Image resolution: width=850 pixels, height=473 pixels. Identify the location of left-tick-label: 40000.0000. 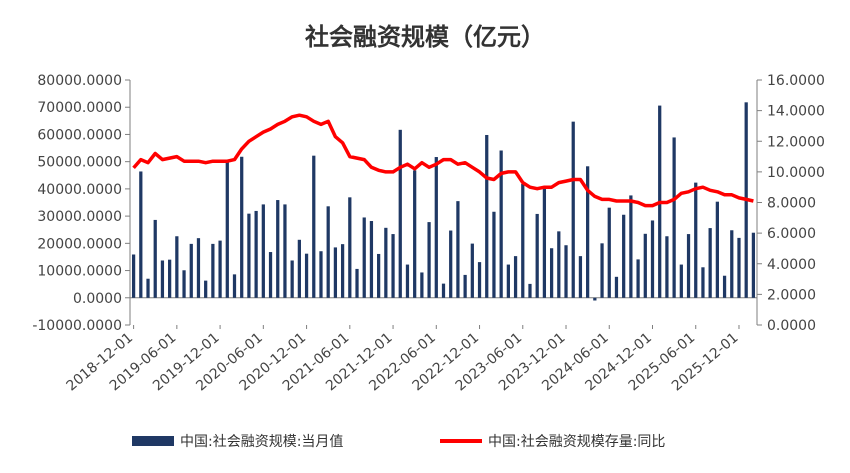
(79, 190).